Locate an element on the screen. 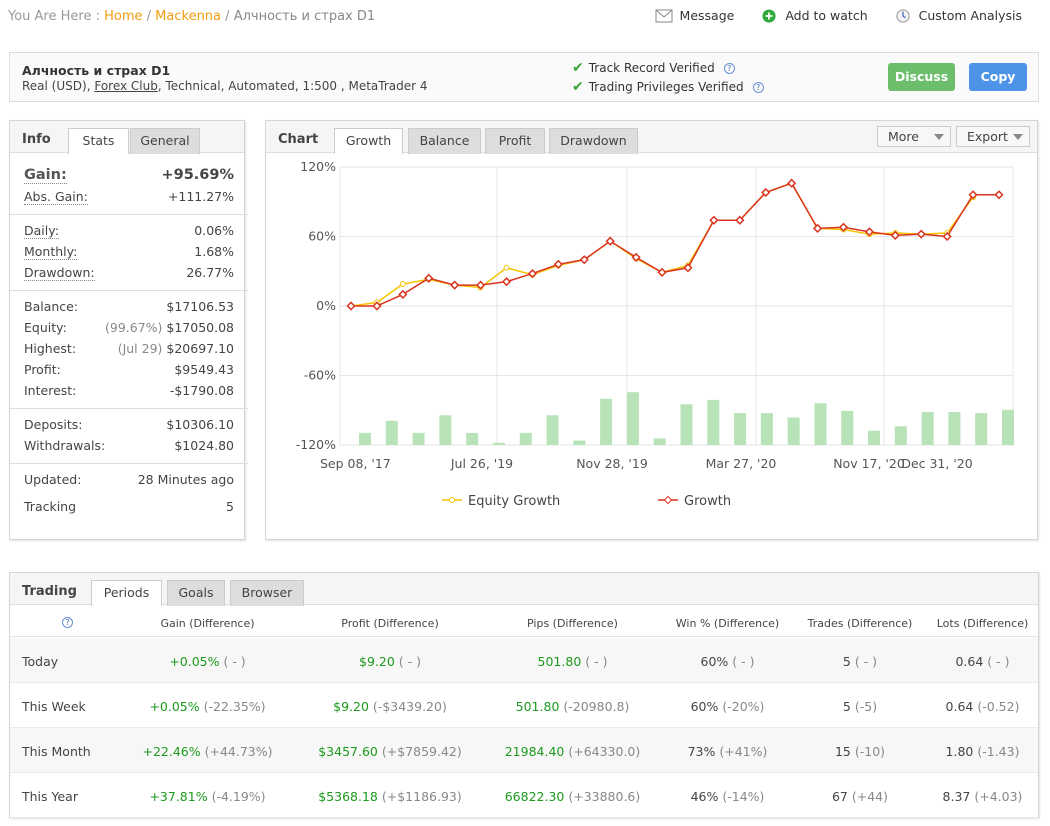  legend-marker is located at coordinates (452, 500).